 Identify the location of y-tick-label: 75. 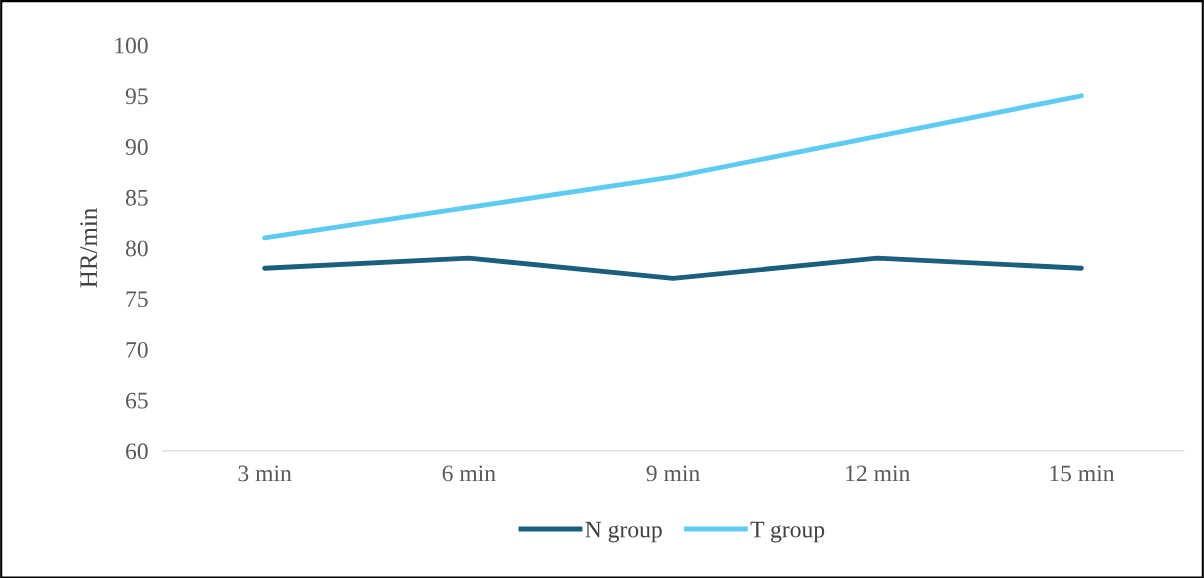
(137, 299).